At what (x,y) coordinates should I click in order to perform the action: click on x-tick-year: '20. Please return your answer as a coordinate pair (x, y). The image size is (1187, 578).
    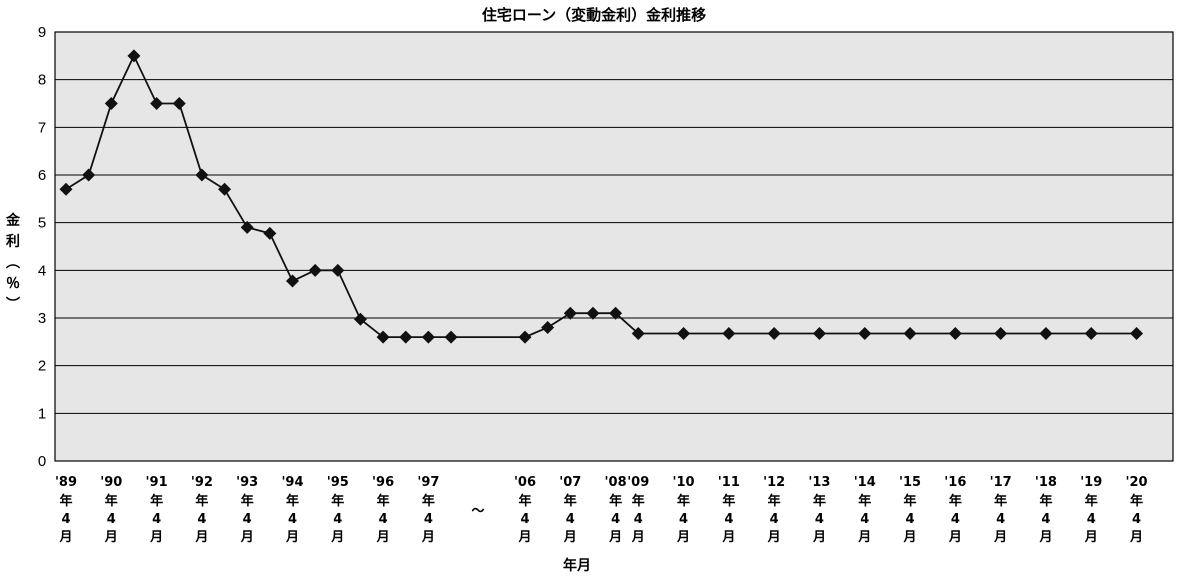
    Looking at the image, I should click on (1137, 482).